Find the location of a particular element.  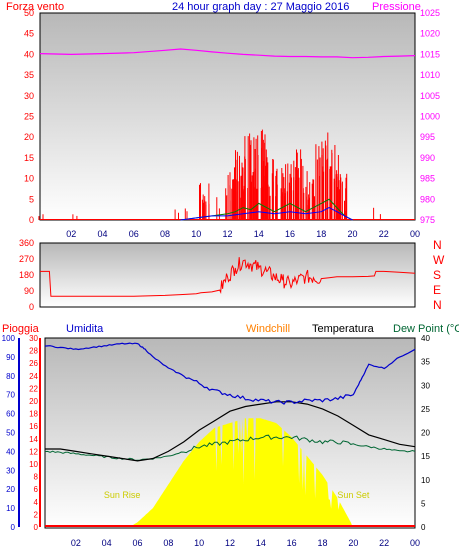

compass-label: W is located at coordinates (439, 260).